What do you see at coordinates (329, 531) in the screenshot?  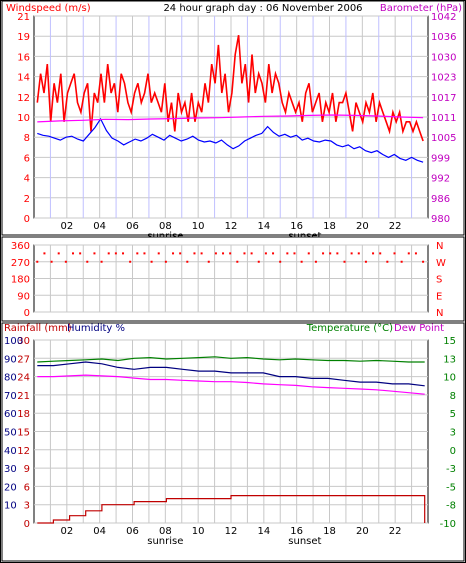 I see `x-tick-label: 18` at bounding box center [329, 531].